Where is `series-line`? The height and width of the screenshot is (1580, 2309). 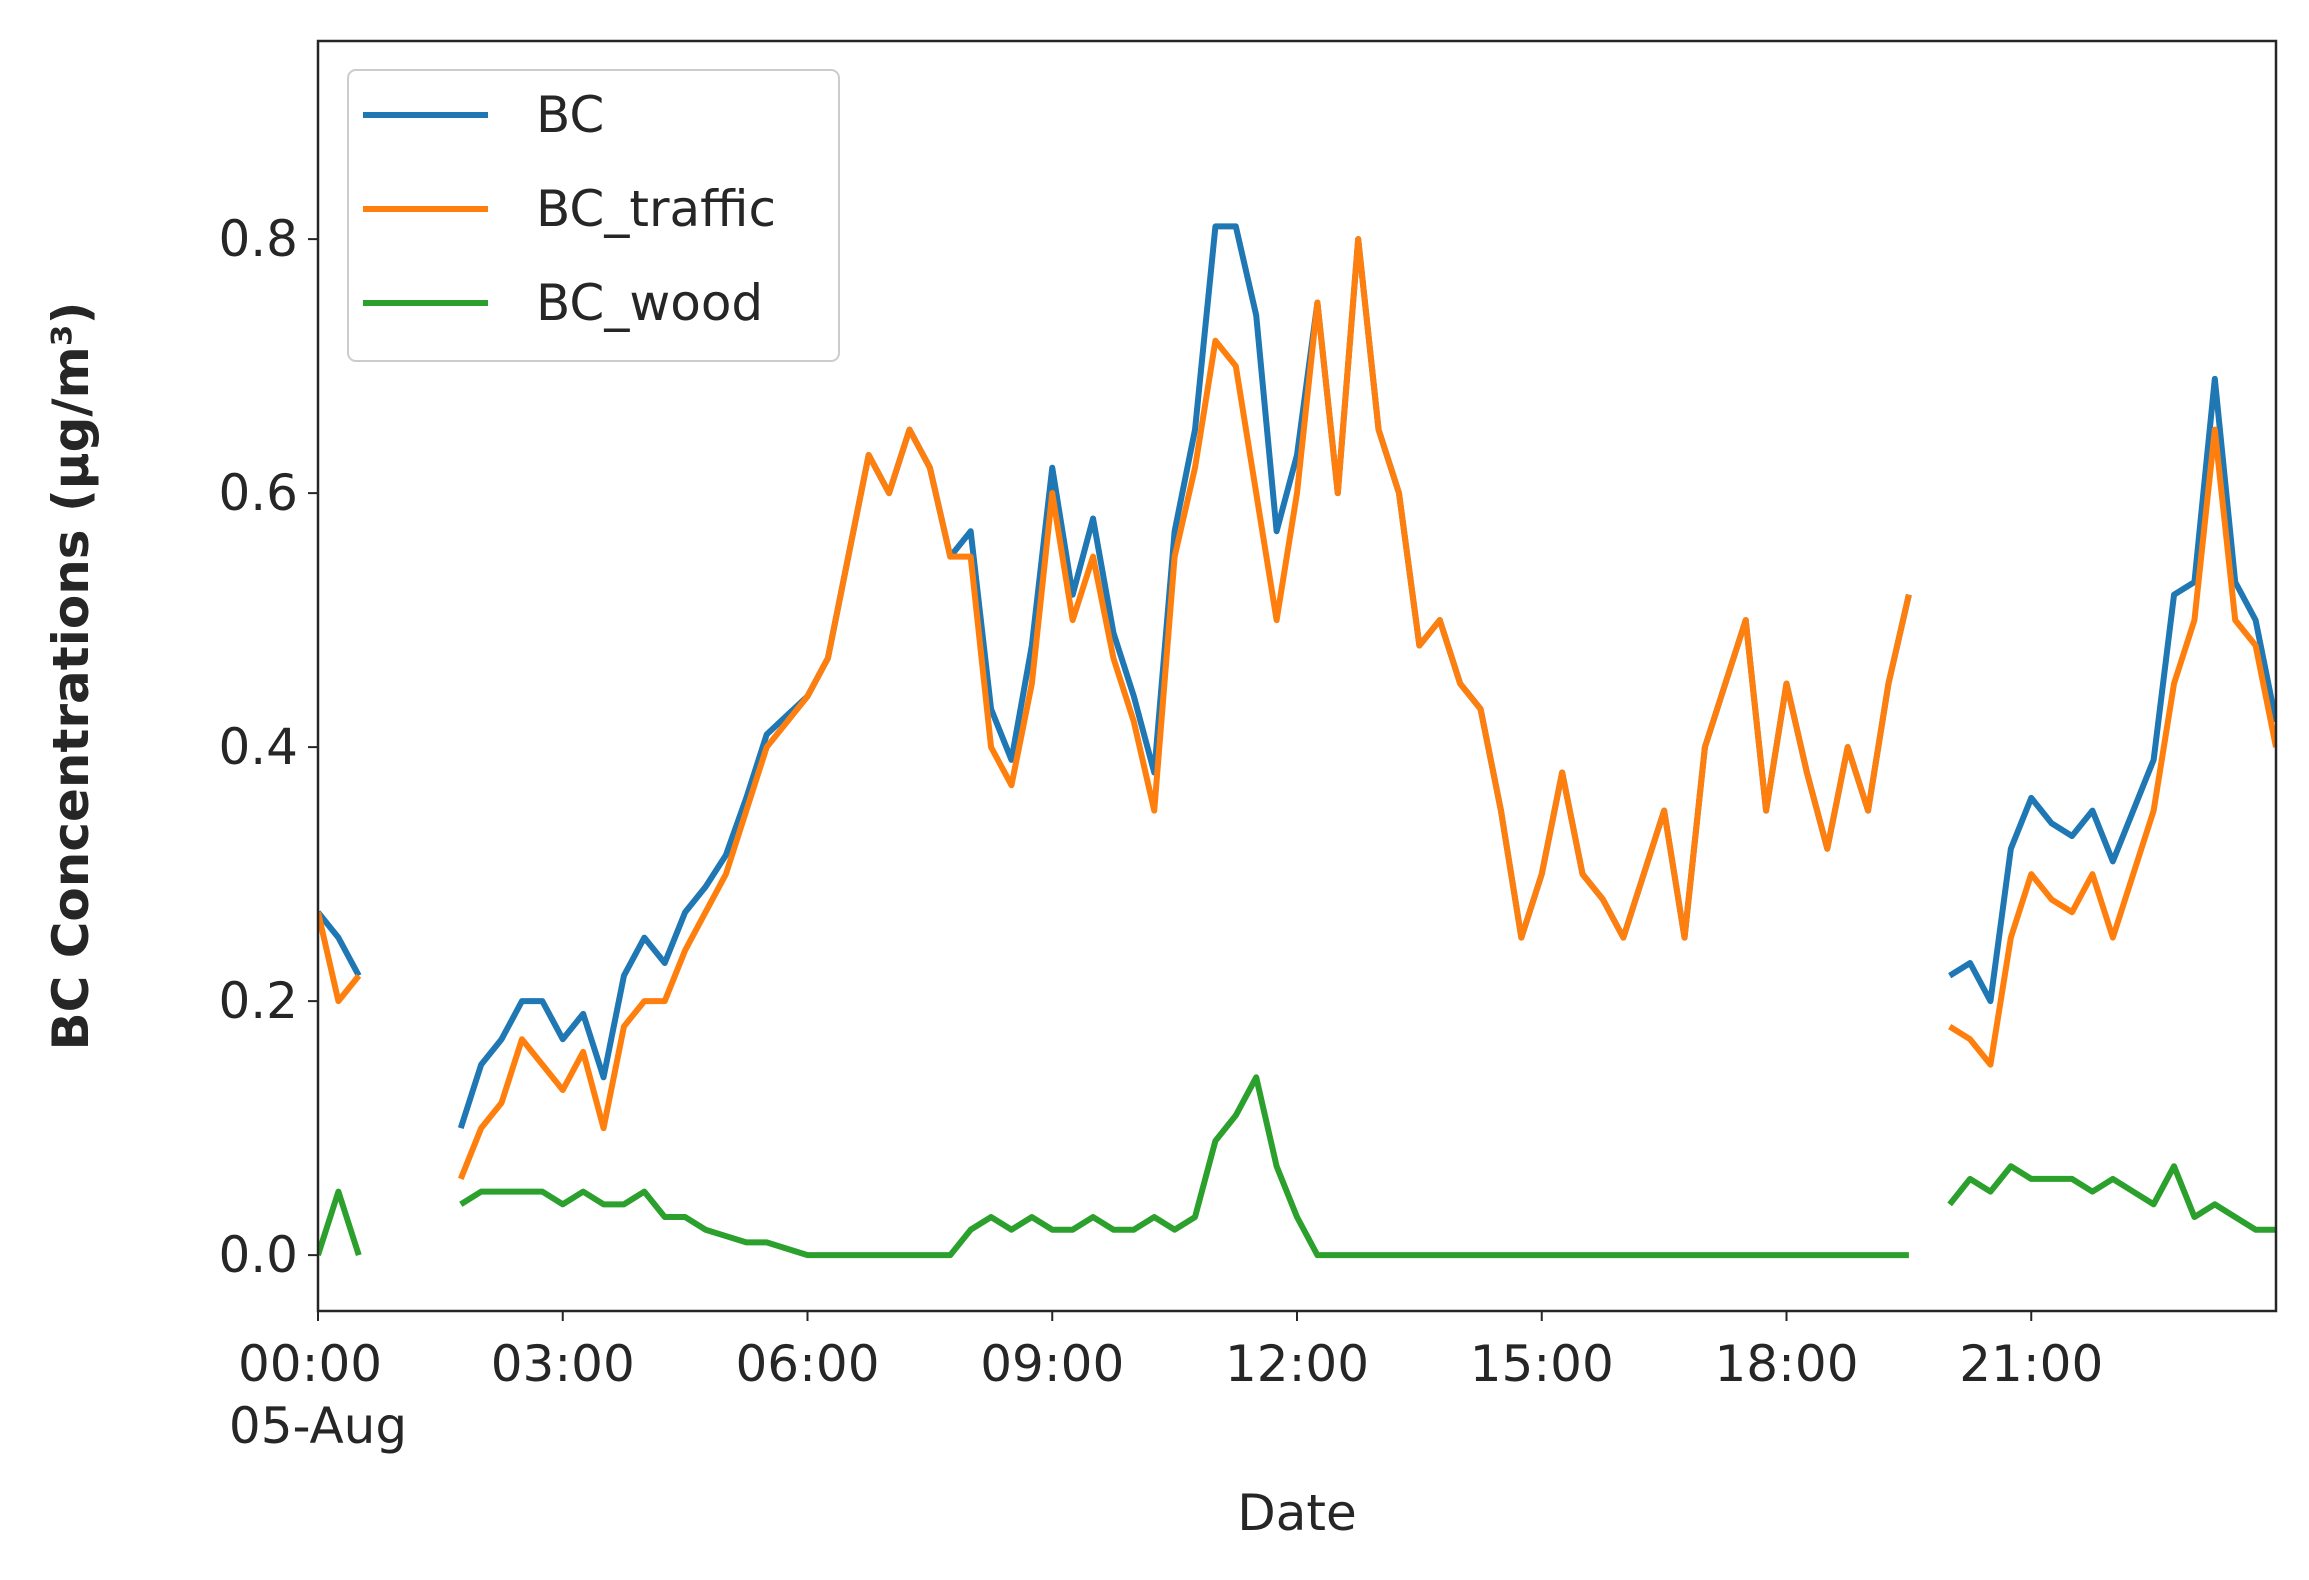
series-line is located at coordinates (1297, 1166).